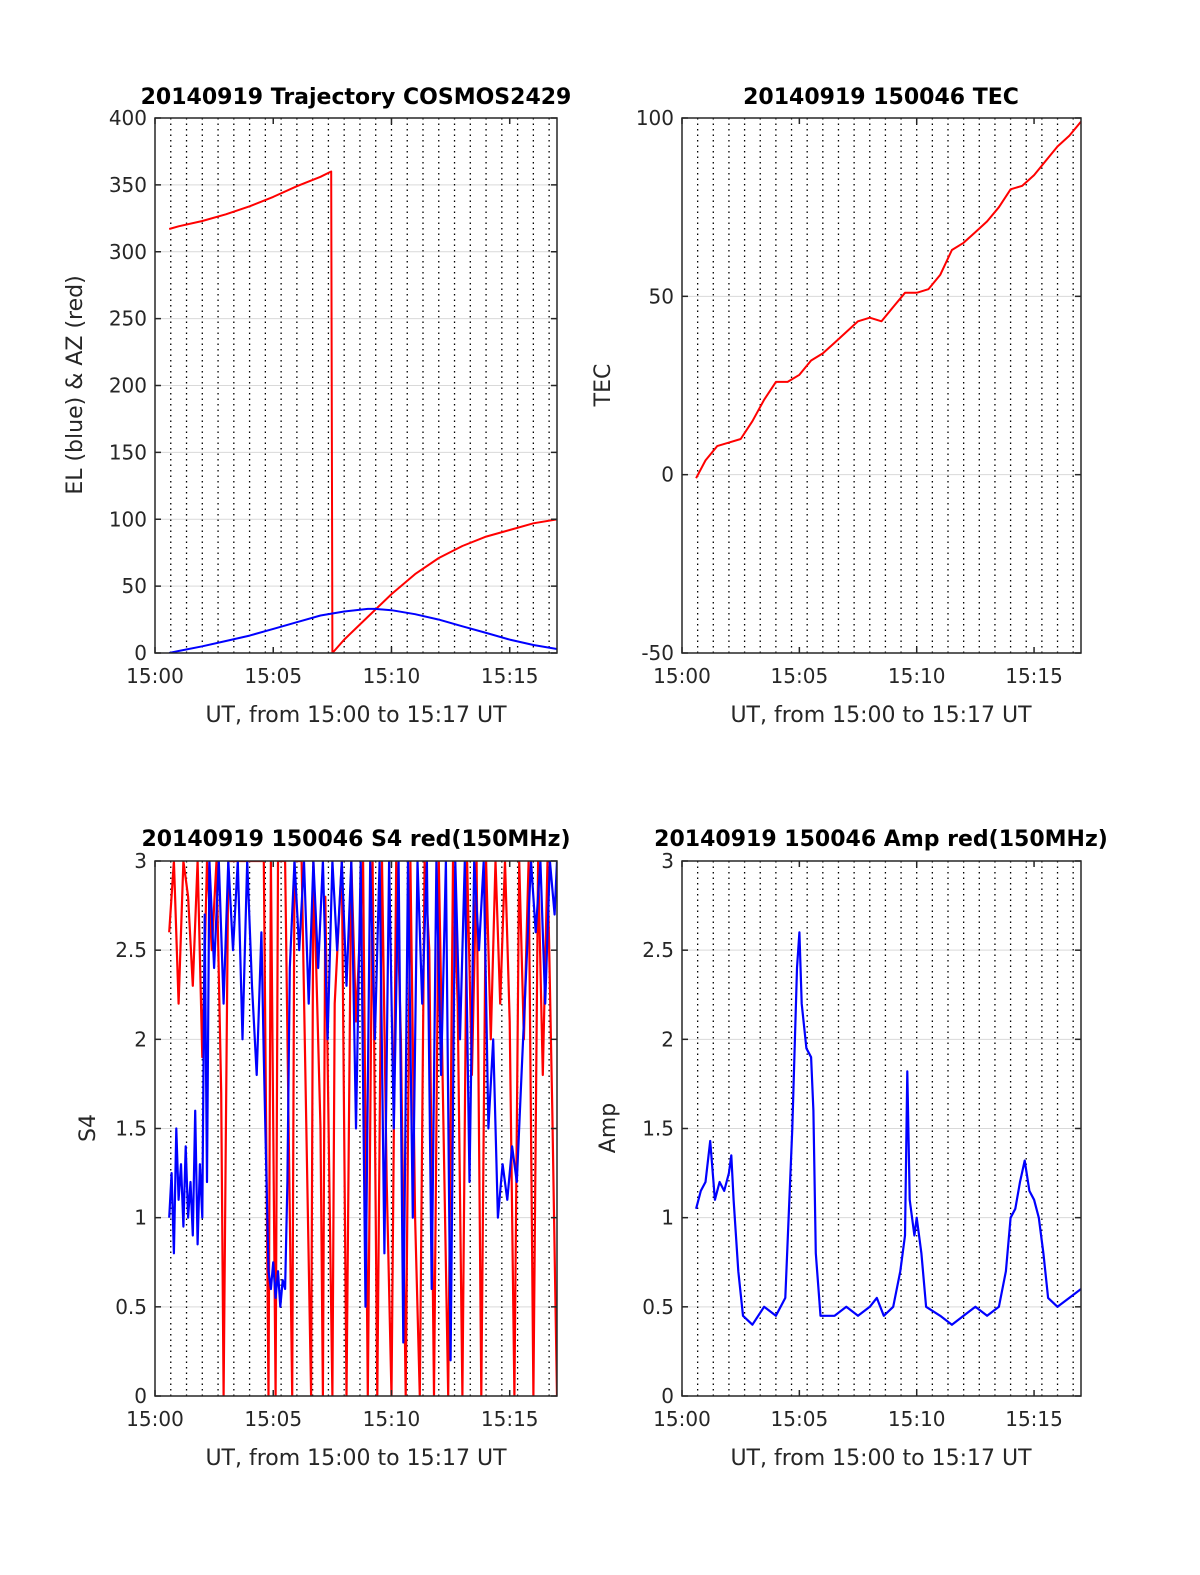 This screenshot has height=1575, width=1200. What do you see at coordinates (356, 97) in the screenshot?
I see `panel-title: 20140919 Trajectory COSMOS2429` at bounding box center [356, 97].